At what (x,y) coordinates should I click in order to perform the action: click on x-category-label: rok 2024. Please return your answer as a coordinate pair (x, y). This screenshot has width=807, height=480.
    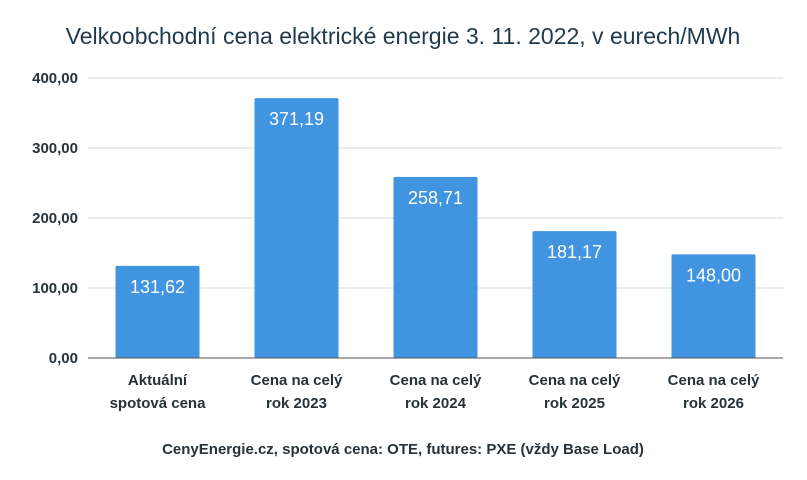
    Looking at the image, I should click on (436, 403).